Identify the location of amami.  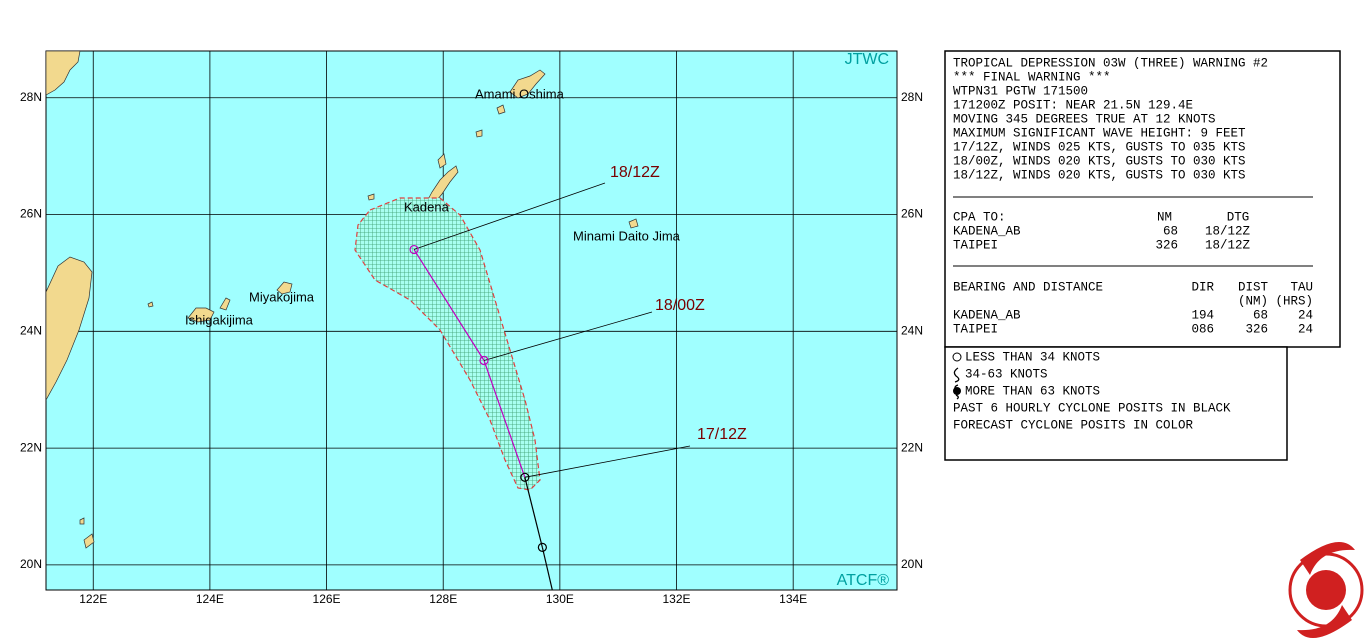
(527, 84).